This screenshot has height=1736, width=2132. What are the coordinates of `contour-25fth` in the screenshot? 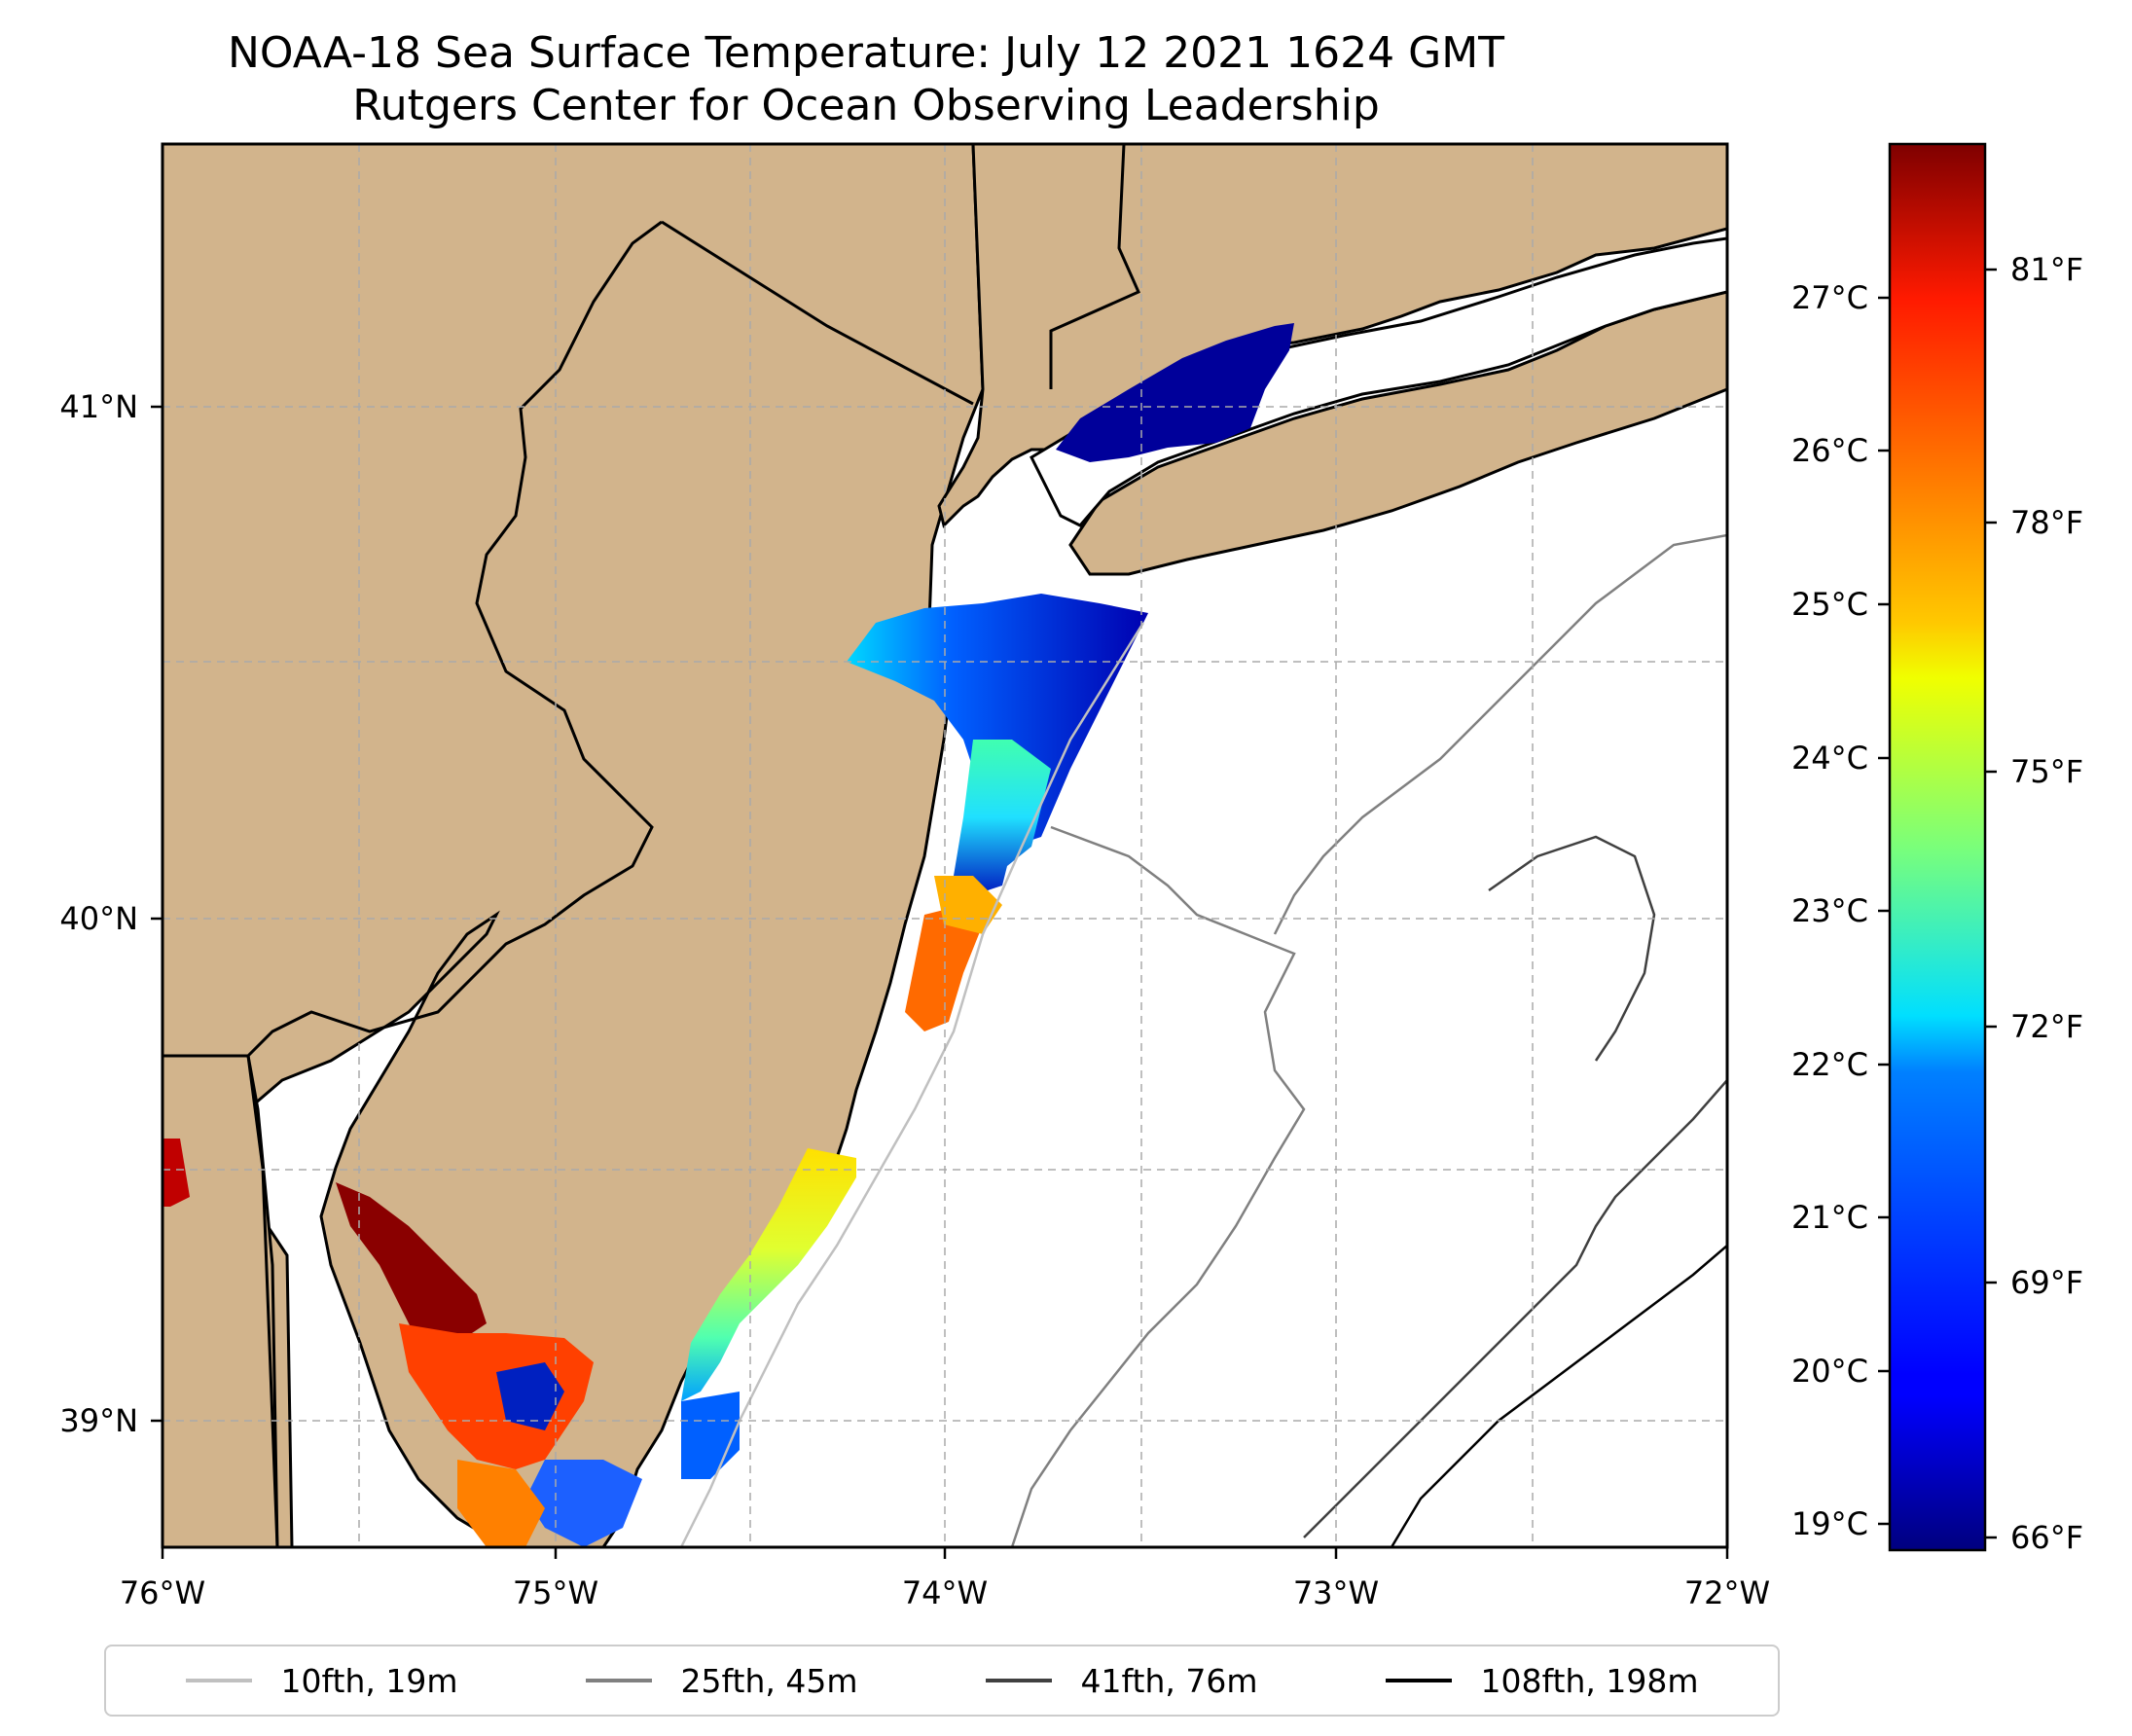 It's located at (1158, 1186).